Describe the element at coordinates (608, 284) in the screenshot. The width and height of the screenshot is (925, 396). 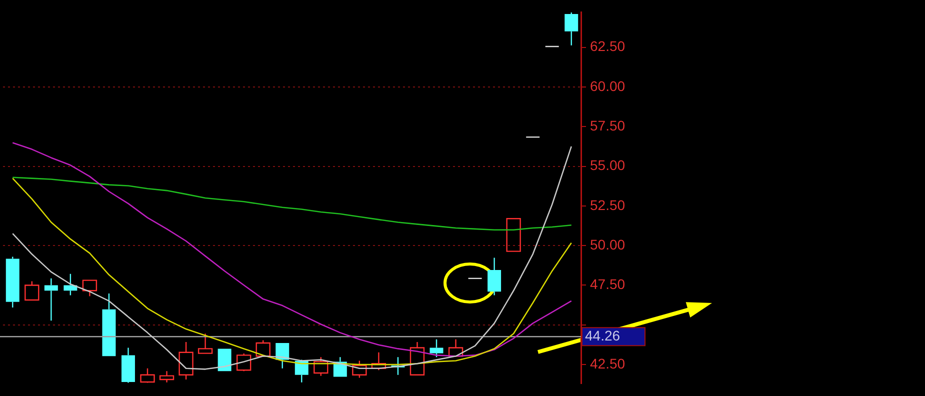
I see `y-tick-label: 47.50` at that location.